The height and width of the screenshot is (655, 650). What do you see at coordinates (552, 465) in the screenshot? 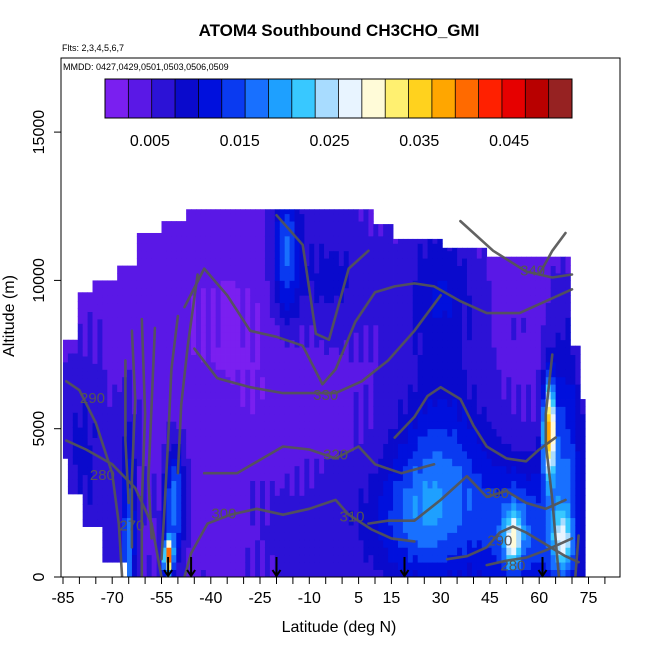
I see `contour-line` at bounding box center [552, 465].